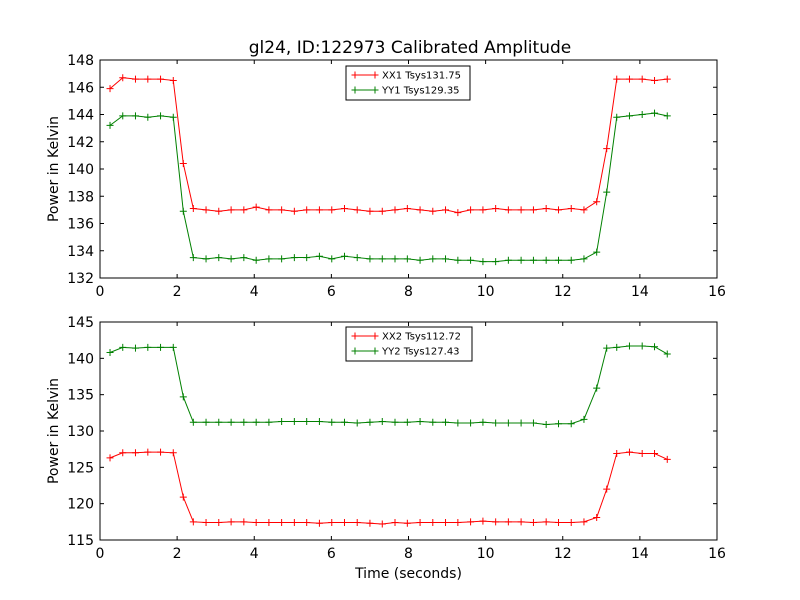 The height and width of the screenshot is (600, 800). I want to click on series-2-group, so click(388, 385).